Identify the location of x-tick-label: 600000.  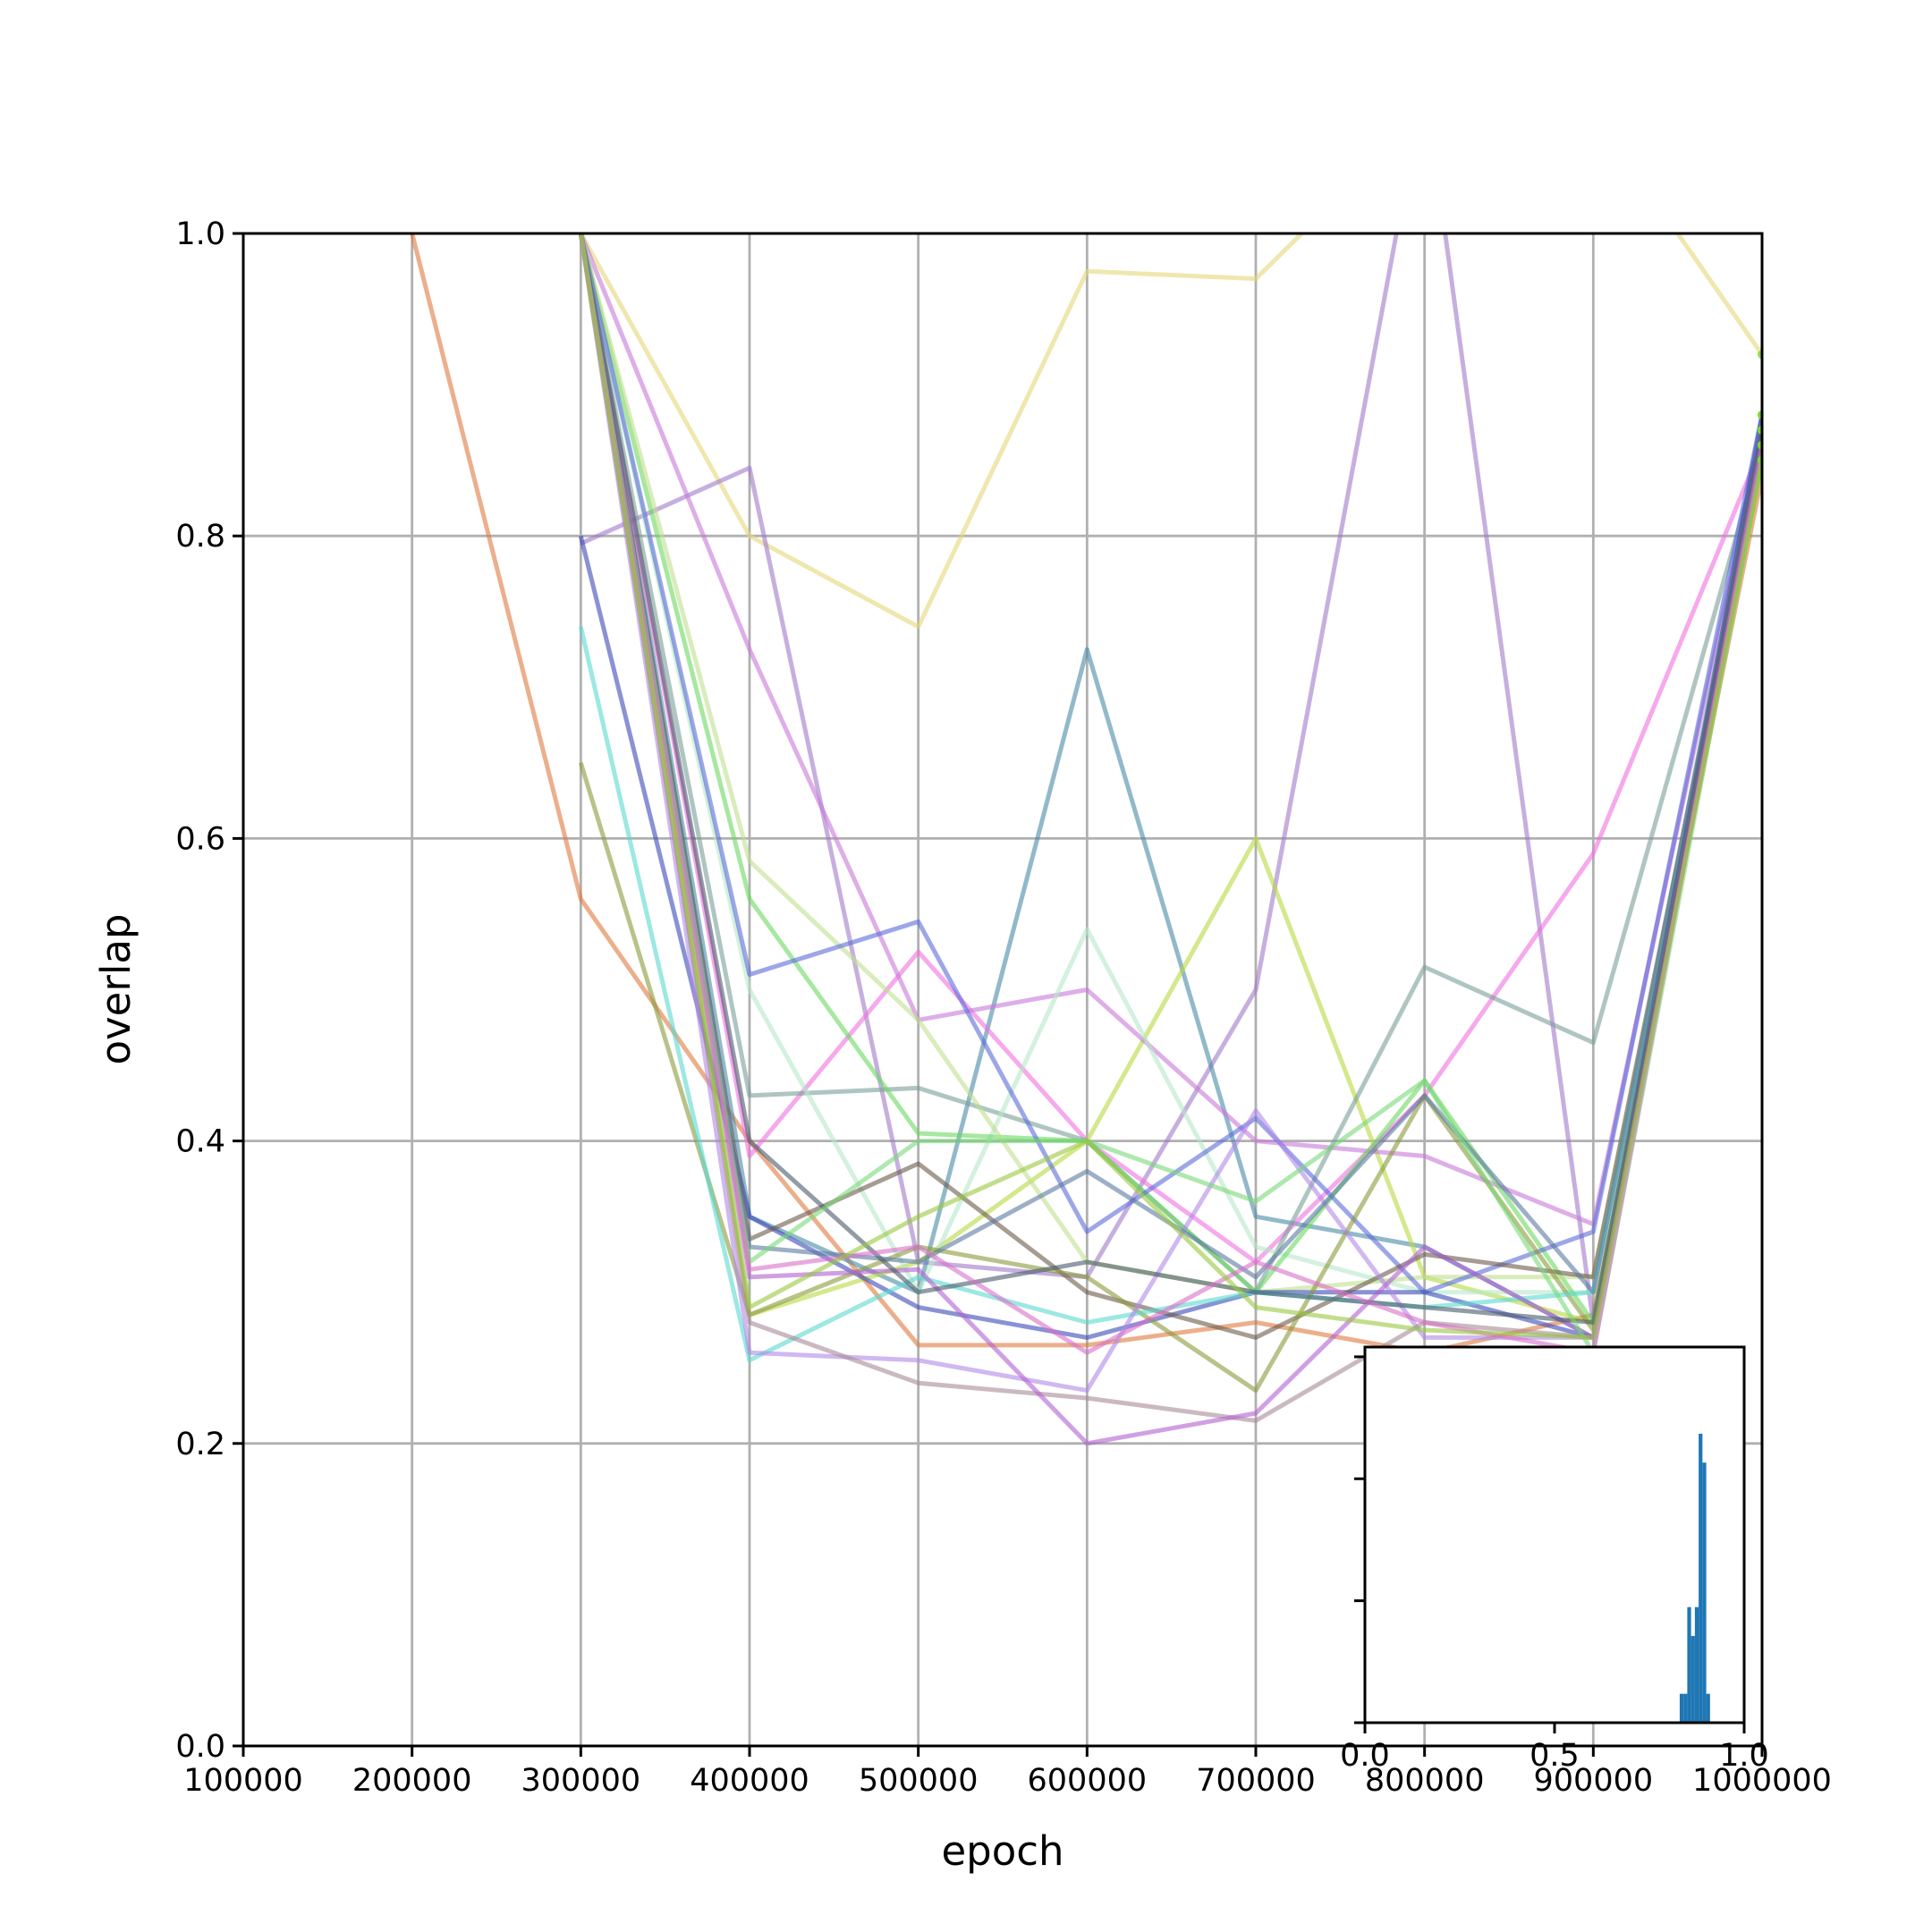
(1088, 1781).